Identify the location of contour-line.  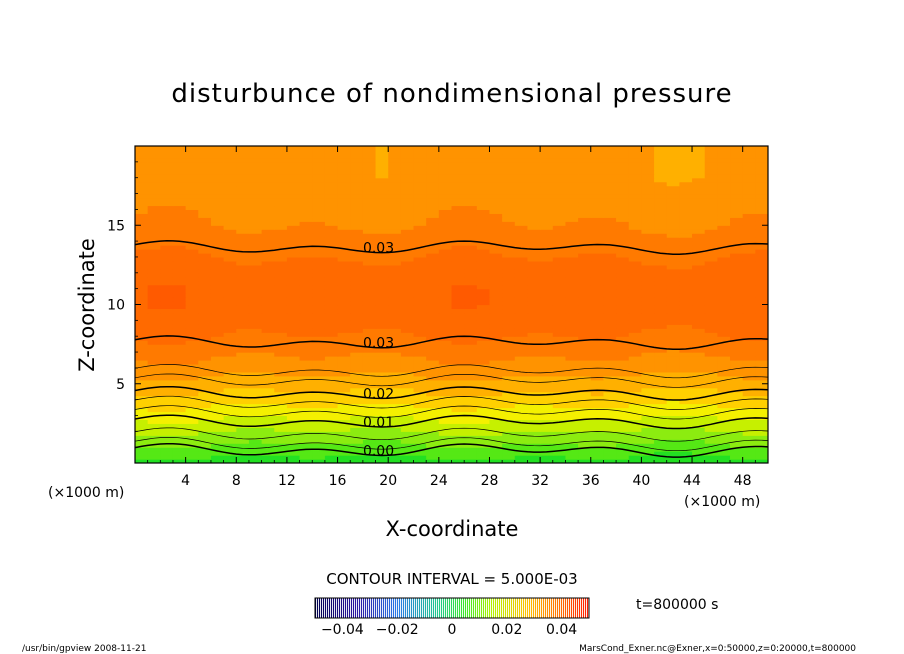
(451, 393).